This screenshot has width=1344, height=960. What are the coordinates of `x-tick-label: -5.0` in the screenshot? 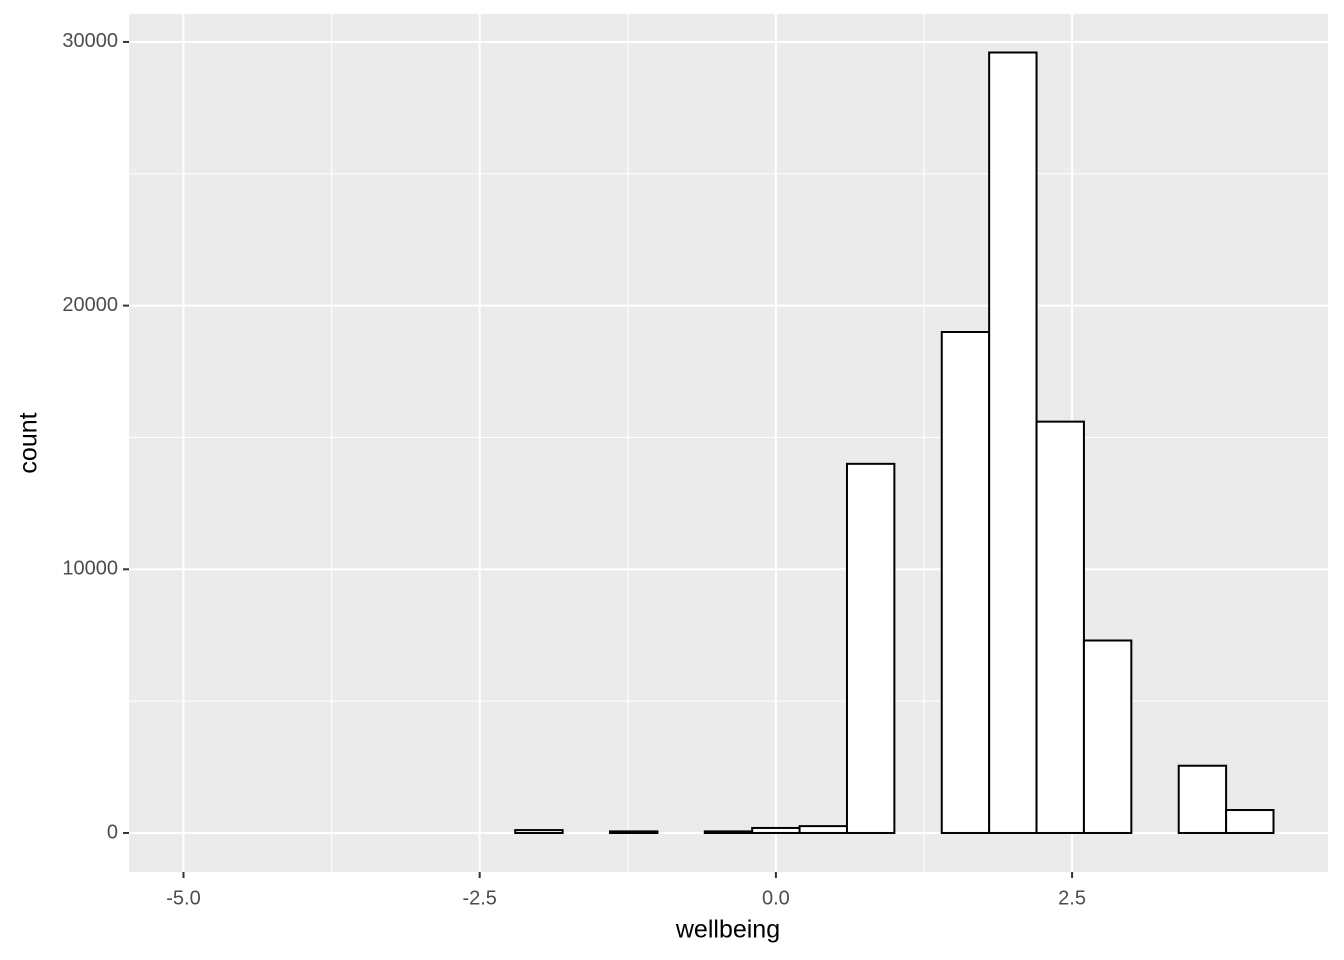 It's located at (183, 898).